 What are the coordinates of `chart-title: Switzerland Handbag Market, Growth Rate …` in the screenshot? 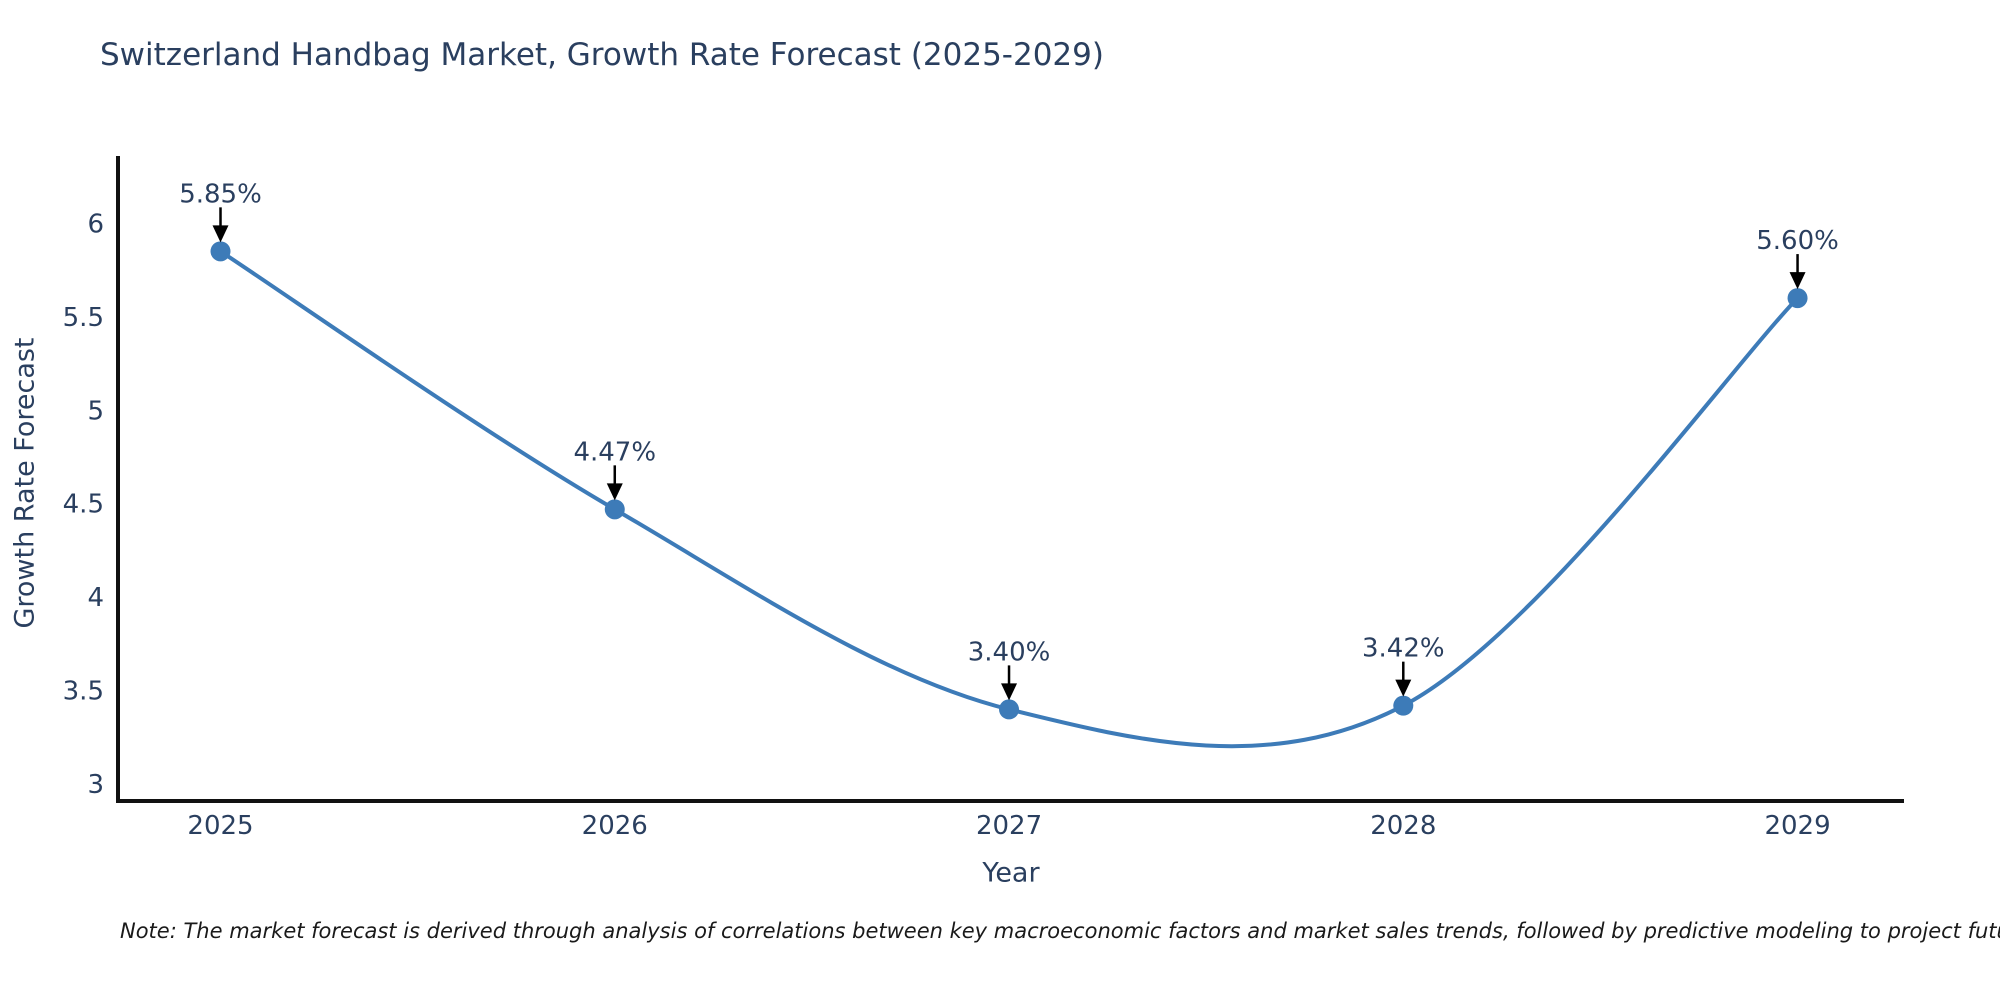 It's located at (602, 55).